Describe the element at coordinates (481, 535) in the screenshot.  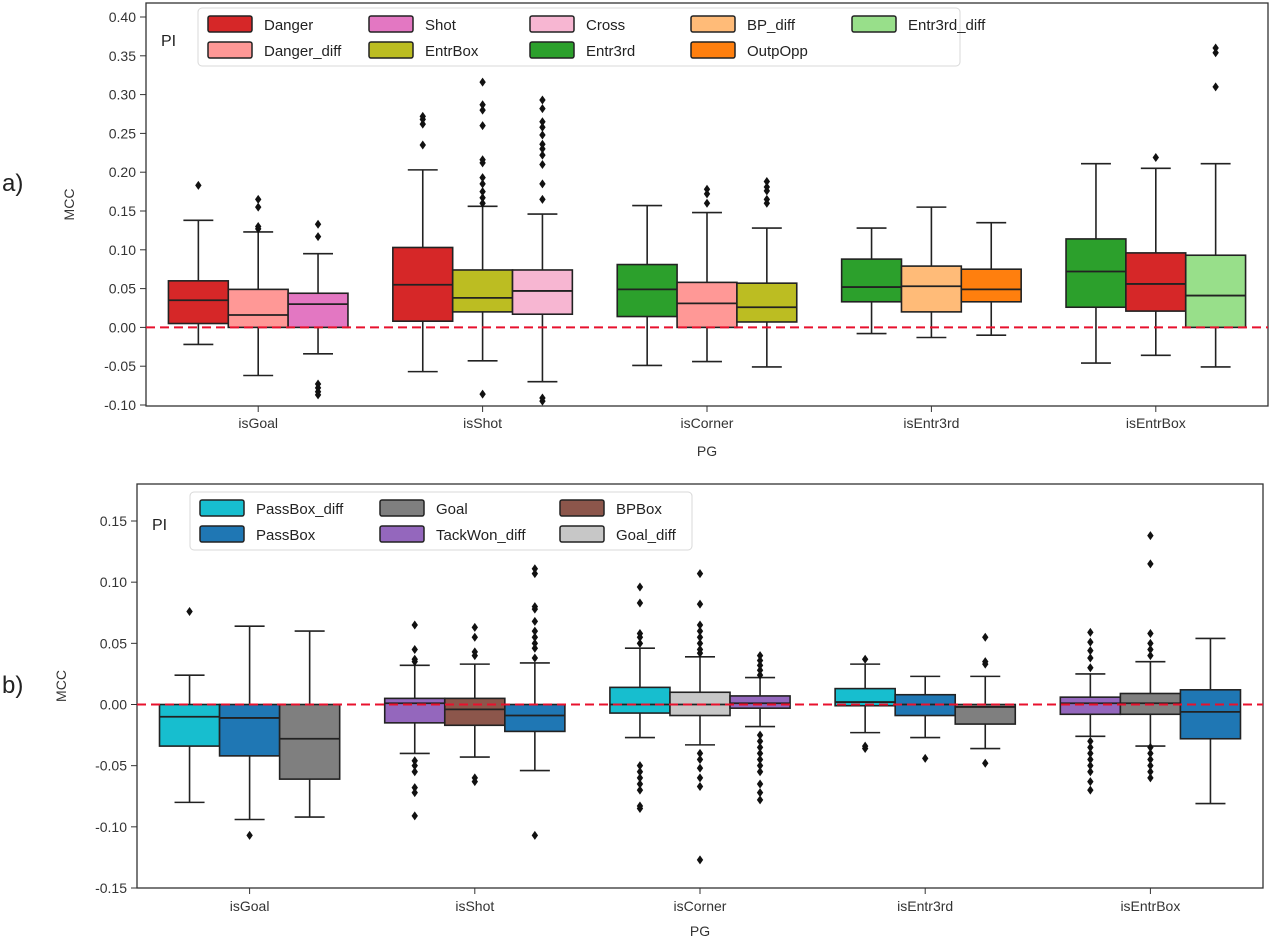
I see `legend-label: TackWon_diff` at that location.